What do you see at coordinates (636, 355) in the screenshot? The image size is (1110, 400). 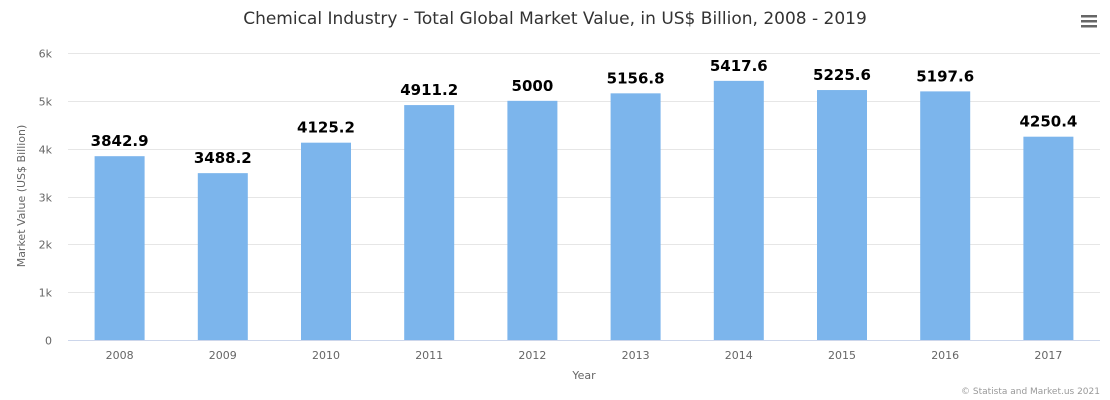 I see `x-tick-label: 2013` at bounding box center [636, 355].